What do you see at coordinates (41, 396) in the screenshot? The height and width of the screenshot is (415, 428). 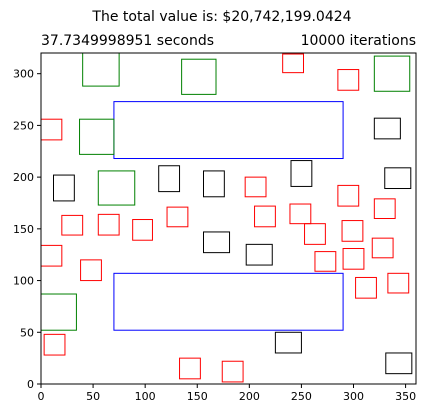 I see `x-tick-label: 0` at bounding box center [41, 396].